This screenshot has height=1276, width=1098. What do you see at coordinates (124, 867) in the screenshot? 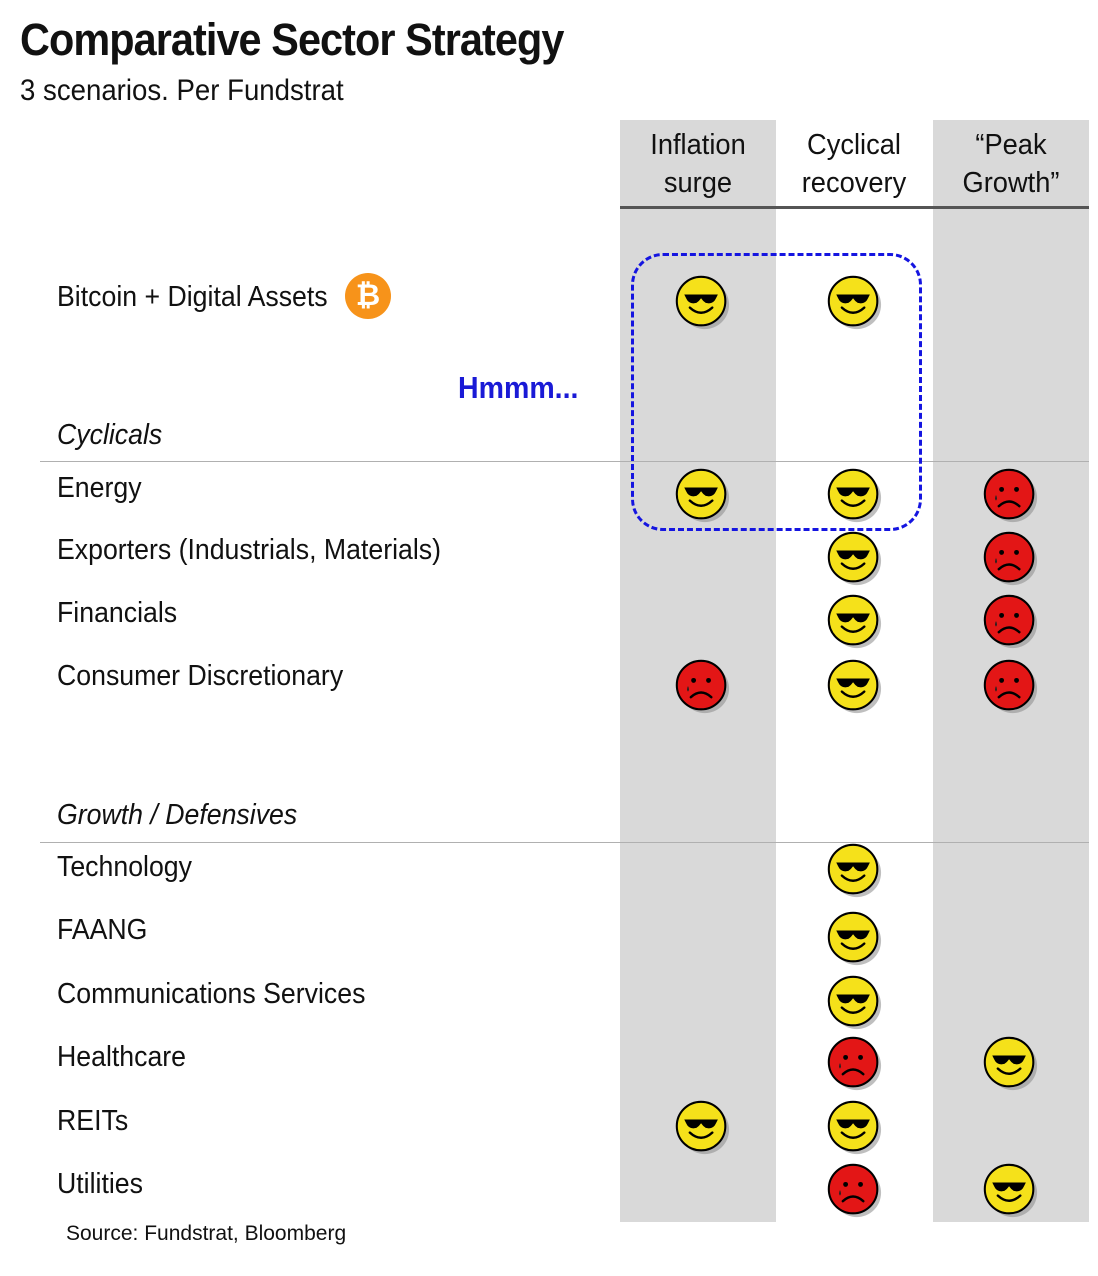
I see `row-label-technology: Technology` at bounding box center [124, 867].